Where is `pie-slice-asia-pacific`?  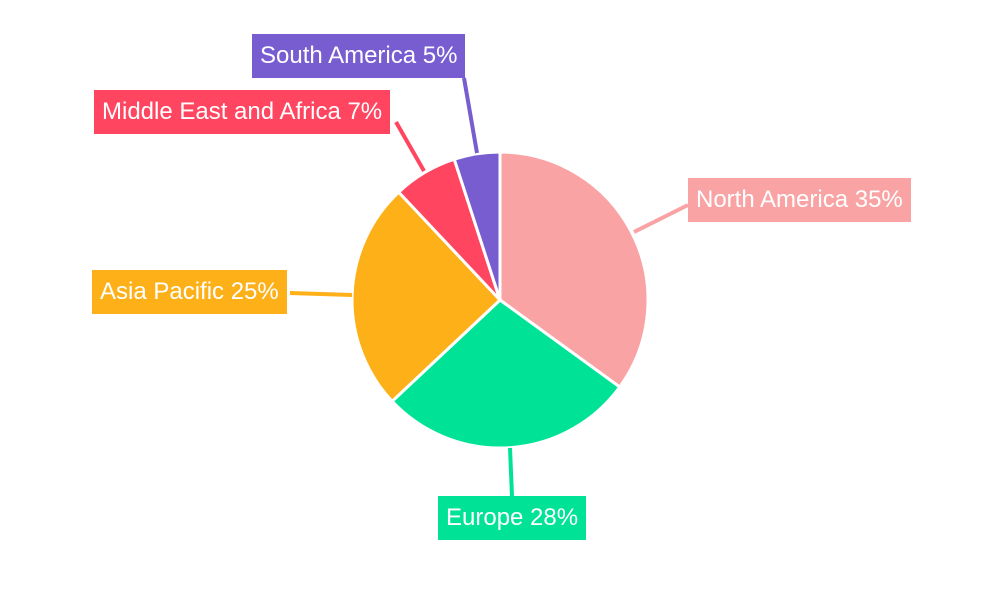
pie-slice-asia-pacific is located at coordinates (426, 296).